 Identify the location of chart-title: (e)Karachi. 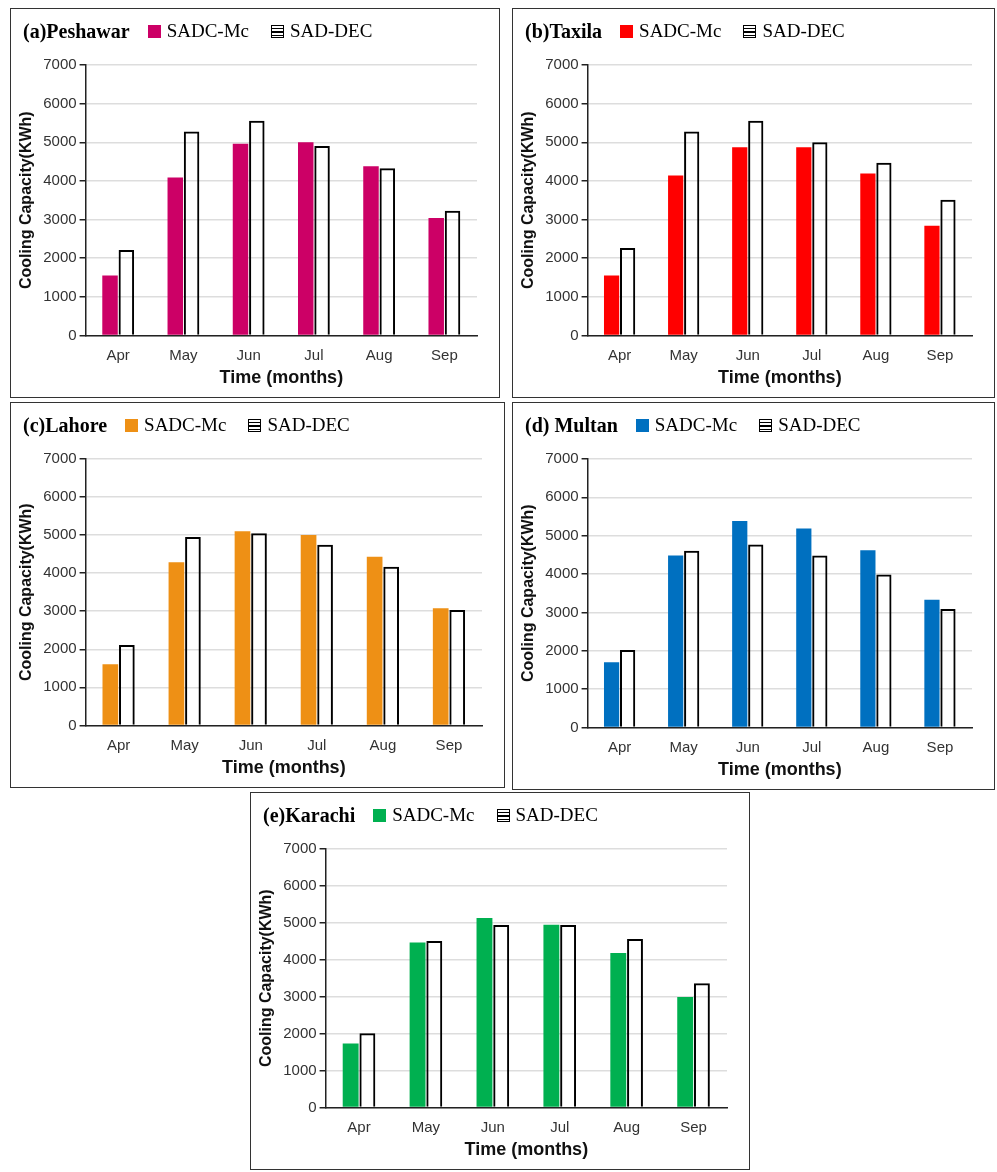
(309, 815).